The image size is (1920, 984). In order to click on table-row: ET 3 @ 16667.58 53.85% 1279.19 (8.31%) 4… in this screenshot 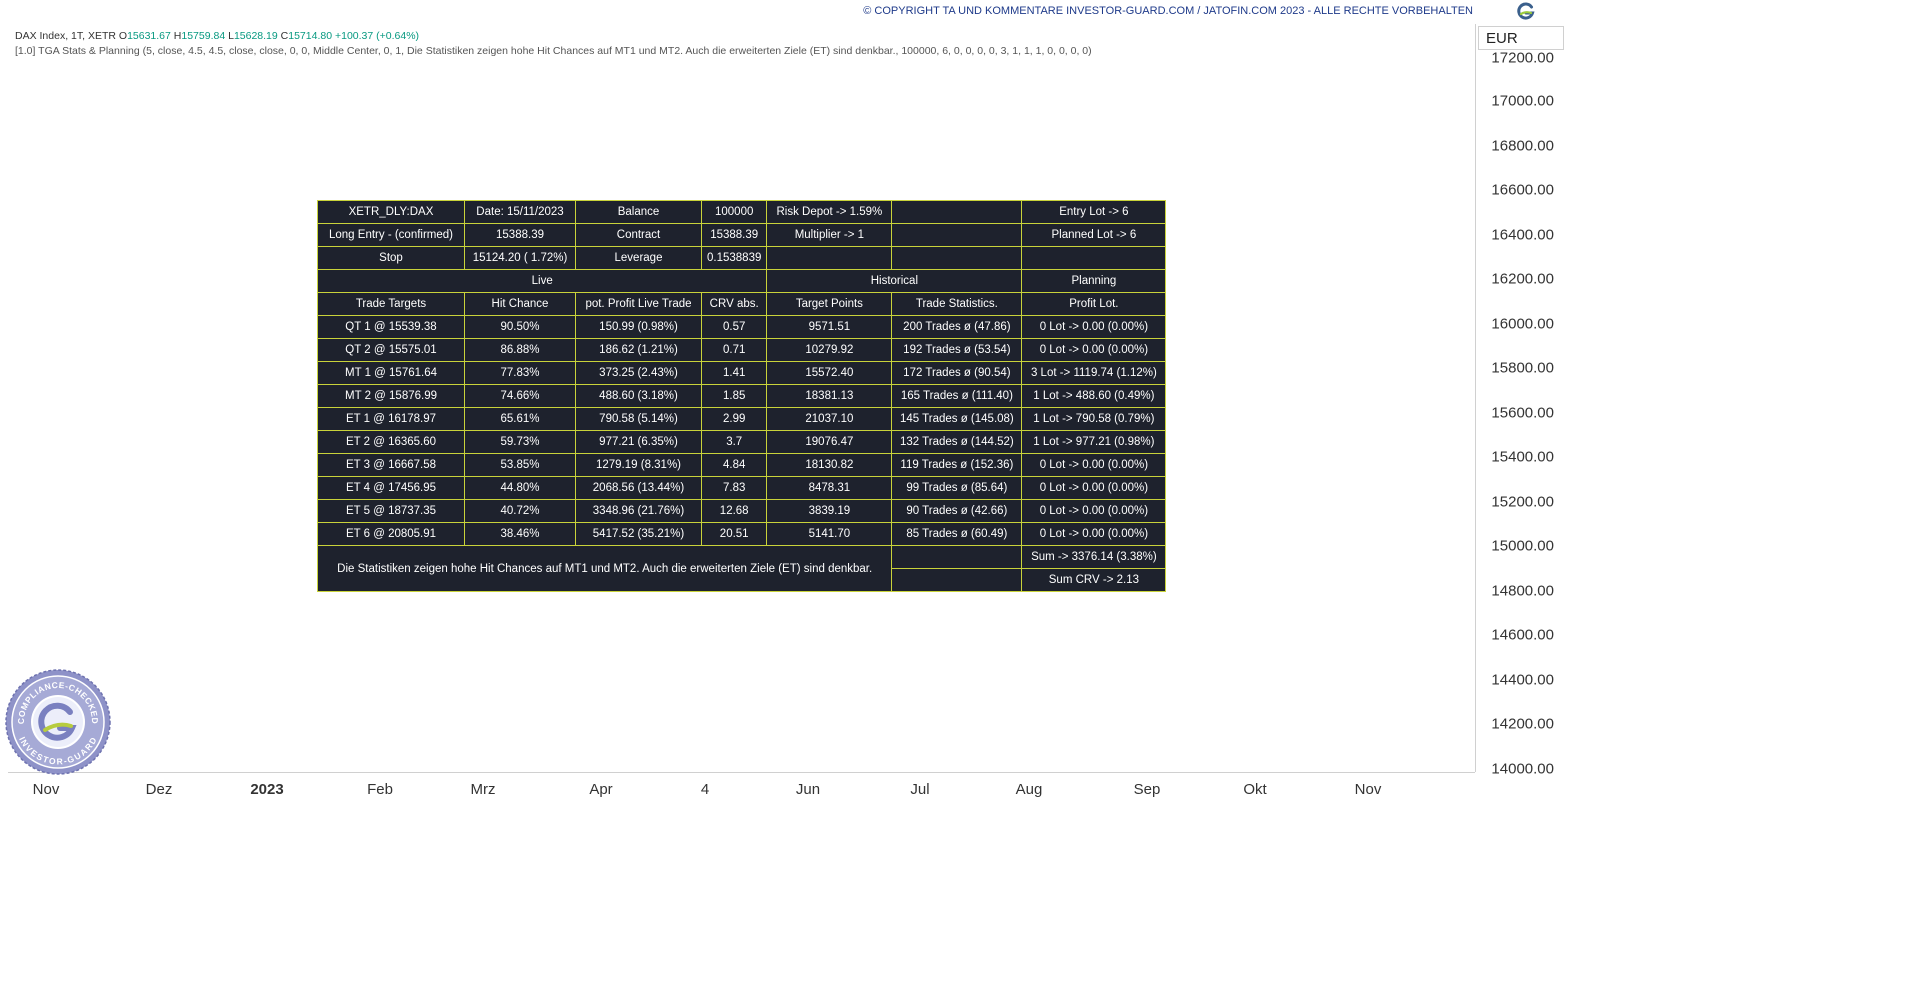, I will do `click(742, 465)`.